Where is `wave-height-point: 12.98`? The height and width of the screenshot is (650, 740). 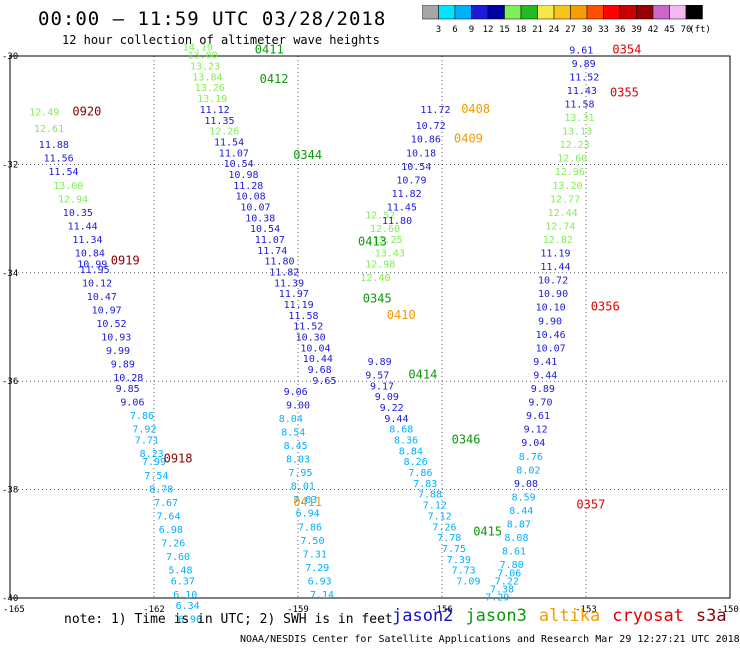
wave-height-point: 12.98 is located at coordinates (380, 264).